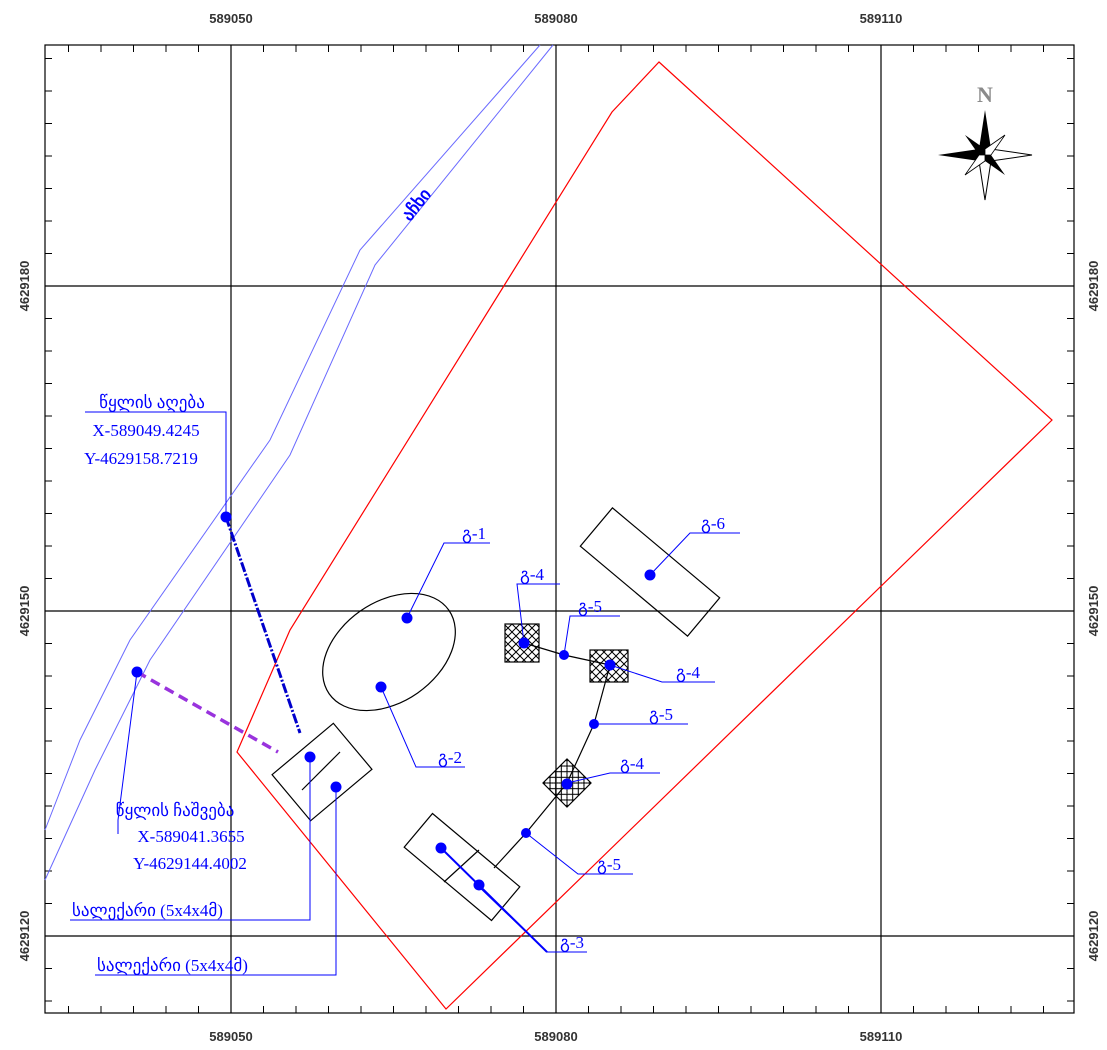  I want to click on settler-label-1: სალექარი (5x4x4მ), so click(147, 911).